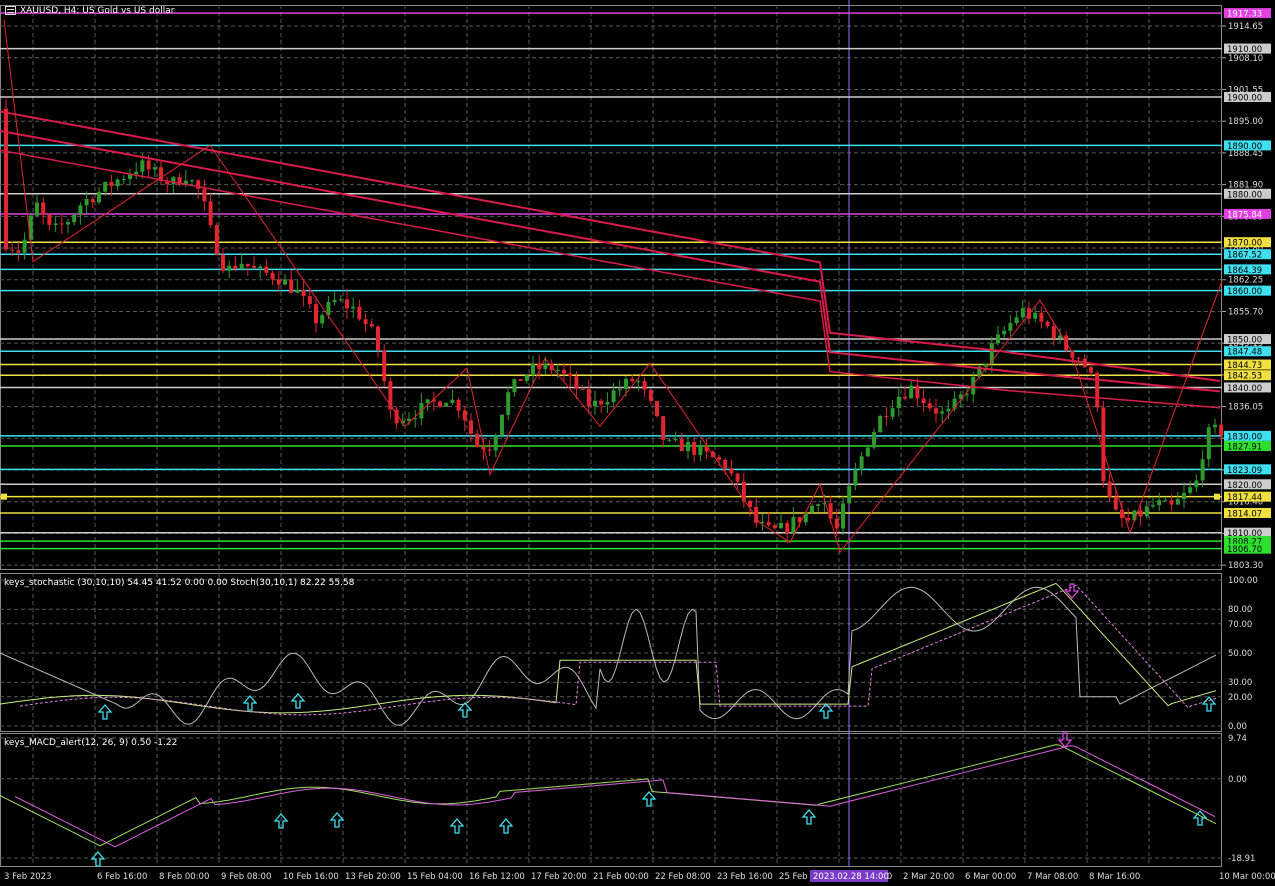  Describe the element at coordinates (184, 877) in the screenshot. I see `time-label: 8 Feb 00:00` at that location.